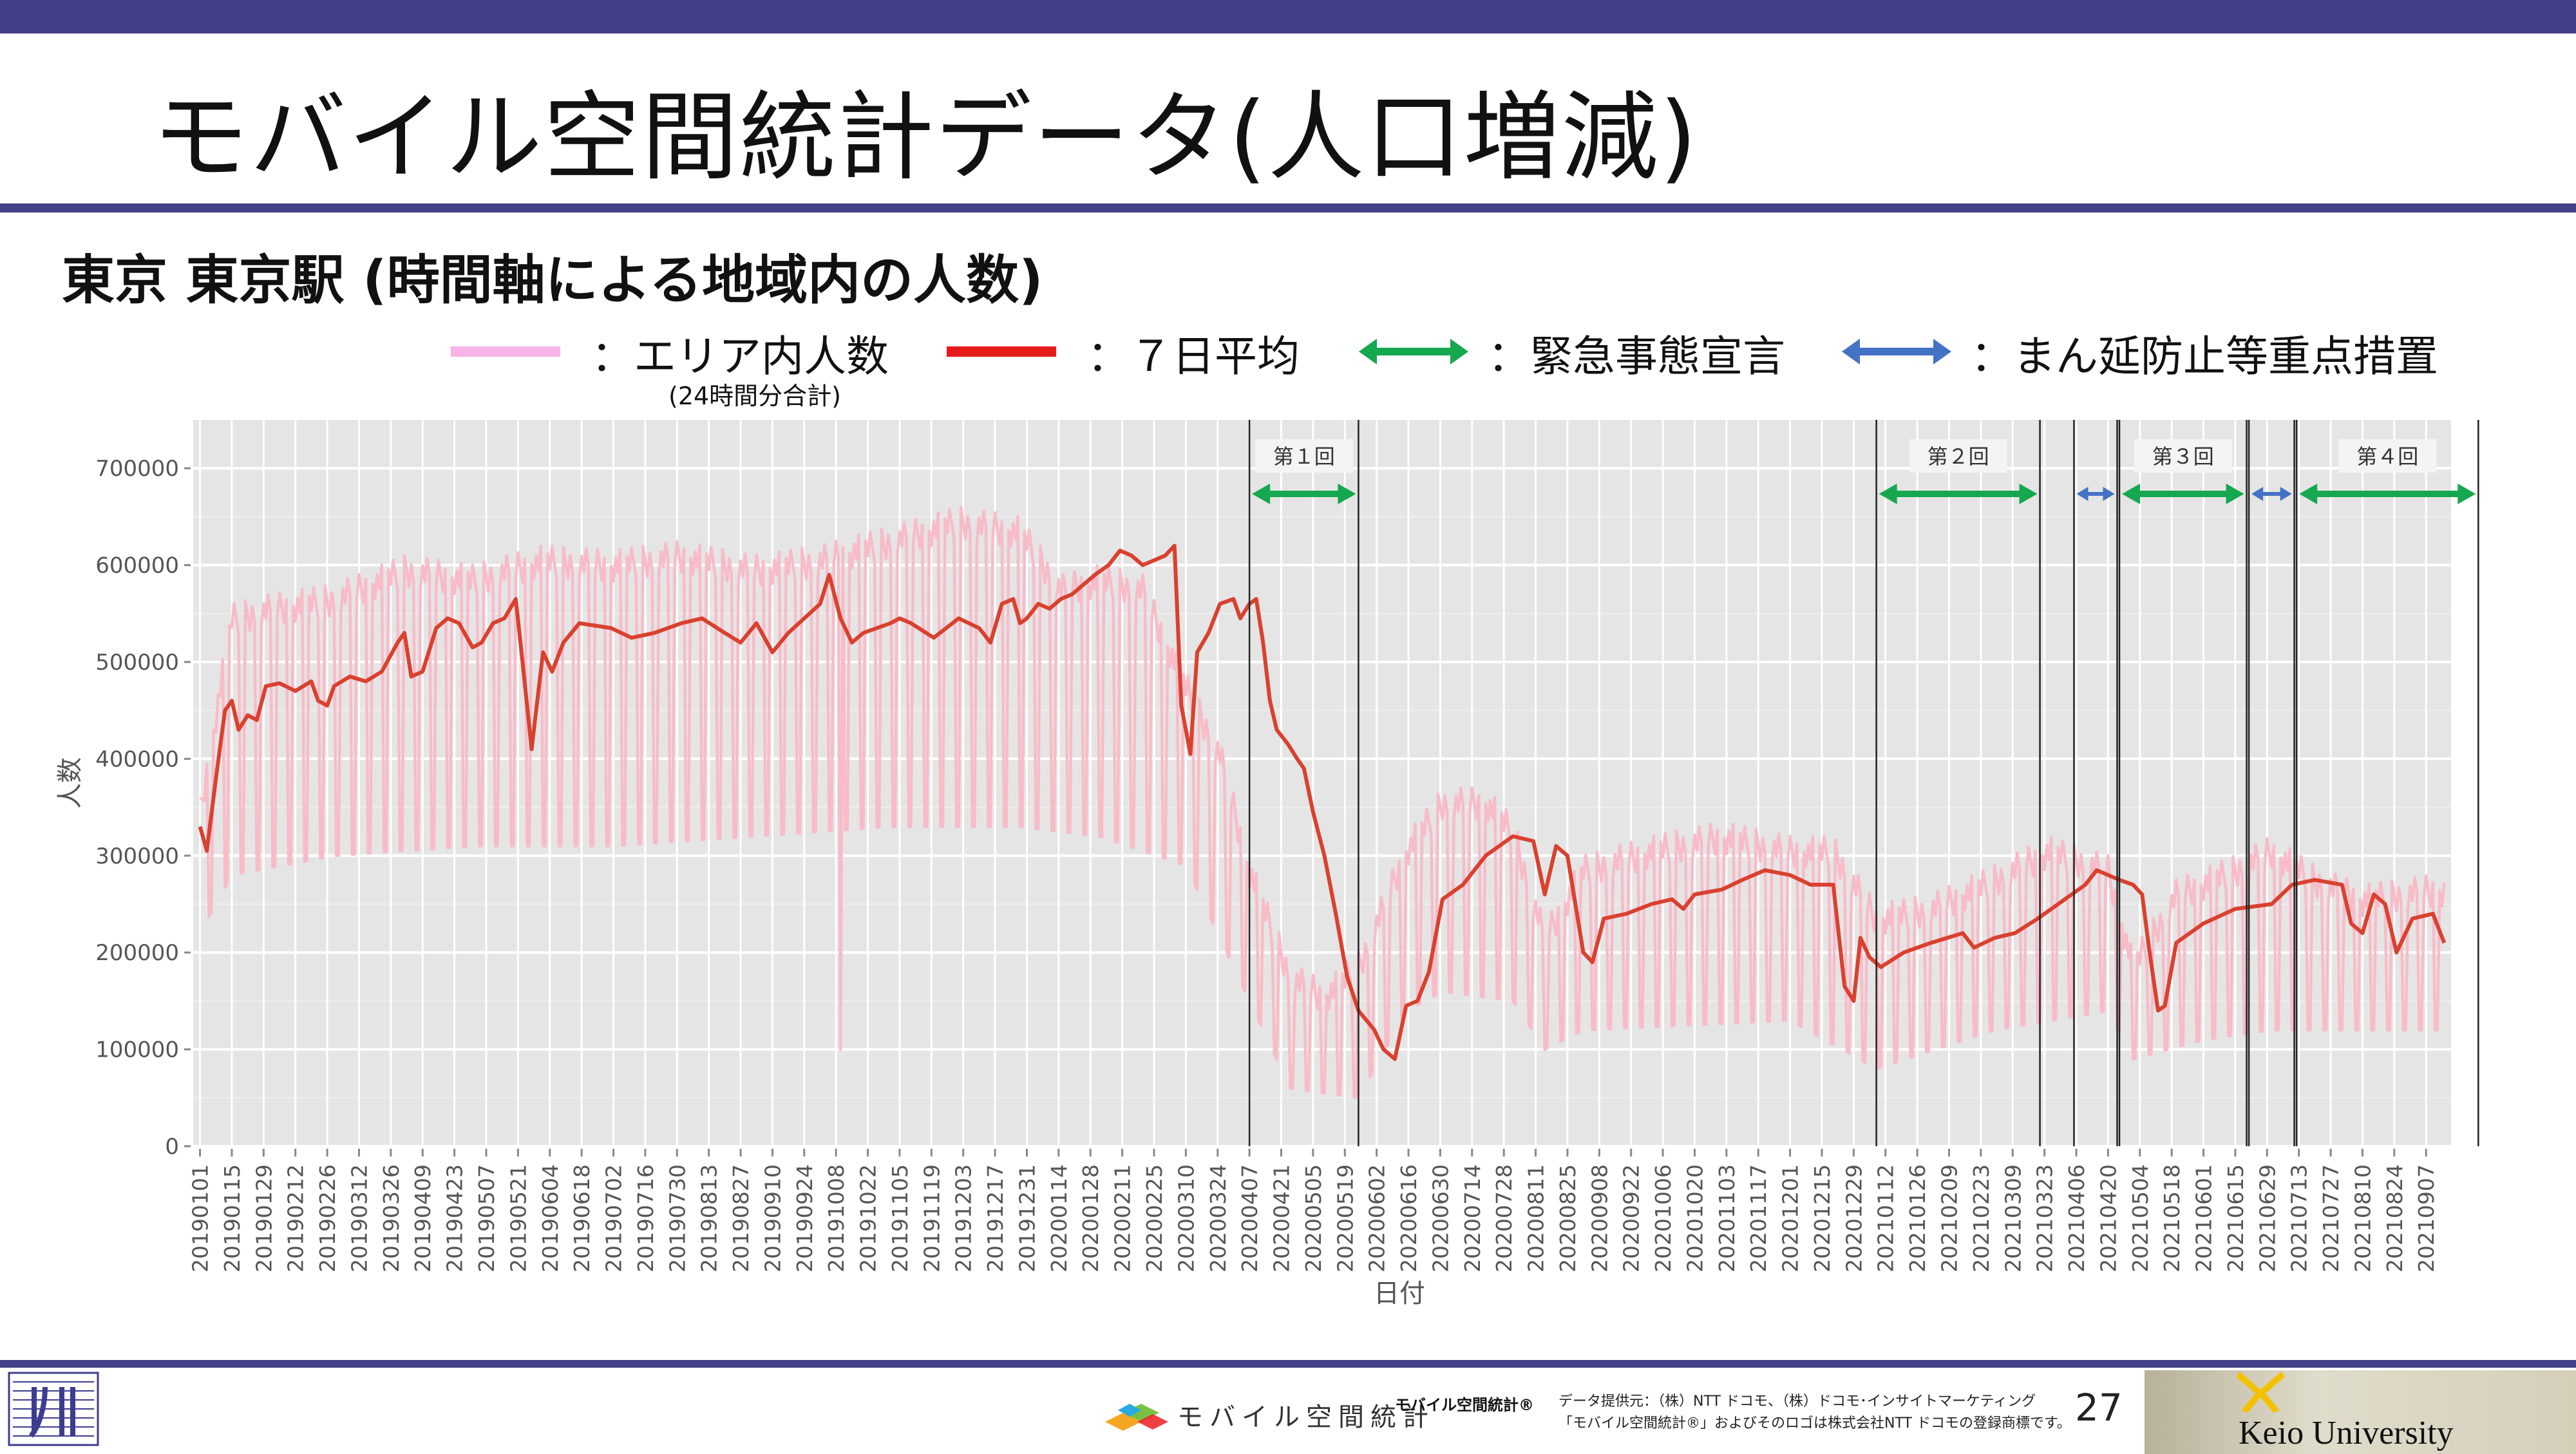 Image resolution: width=2576 pixels, height=1454 pixels. I want to click on x-tick-label: 20191231, so click(1027, 1218).